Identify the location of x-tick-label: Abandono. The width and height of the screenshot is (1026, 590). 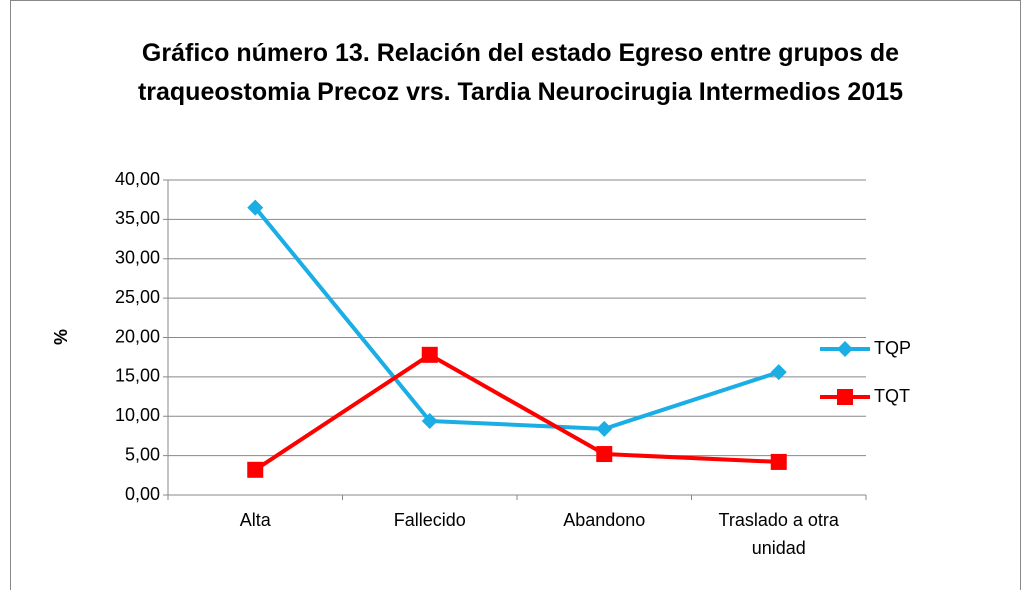
(604, 520).